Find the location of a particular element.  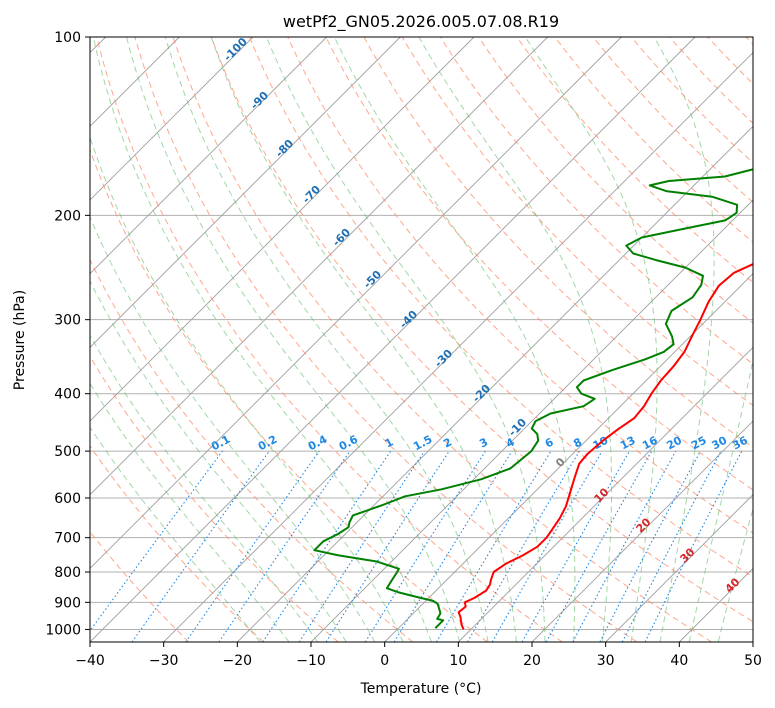

x-tick-label: 30 is located at coordinates (606, 661).